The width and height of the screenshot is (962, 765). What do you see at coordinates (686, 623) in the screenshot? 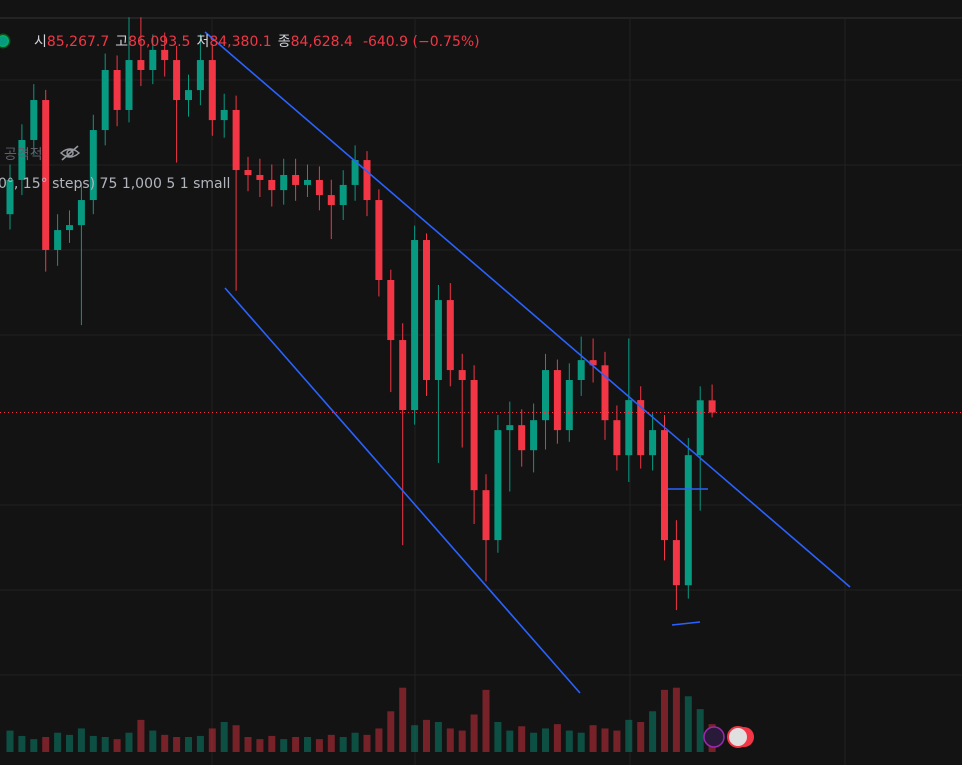
I see `trend-line` at bounding box center [686, 623].